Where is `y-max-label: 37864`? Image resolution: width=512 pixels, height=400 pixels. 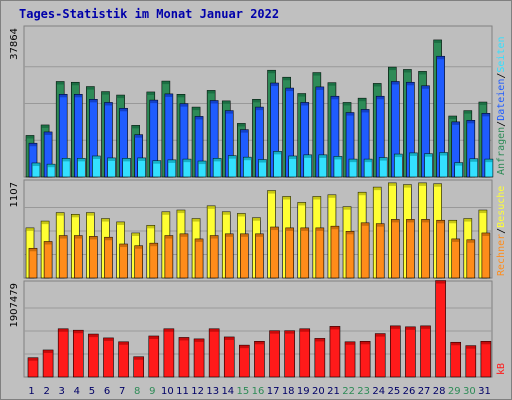
y-max-label: 37864 is located at coordinates (14, 44).